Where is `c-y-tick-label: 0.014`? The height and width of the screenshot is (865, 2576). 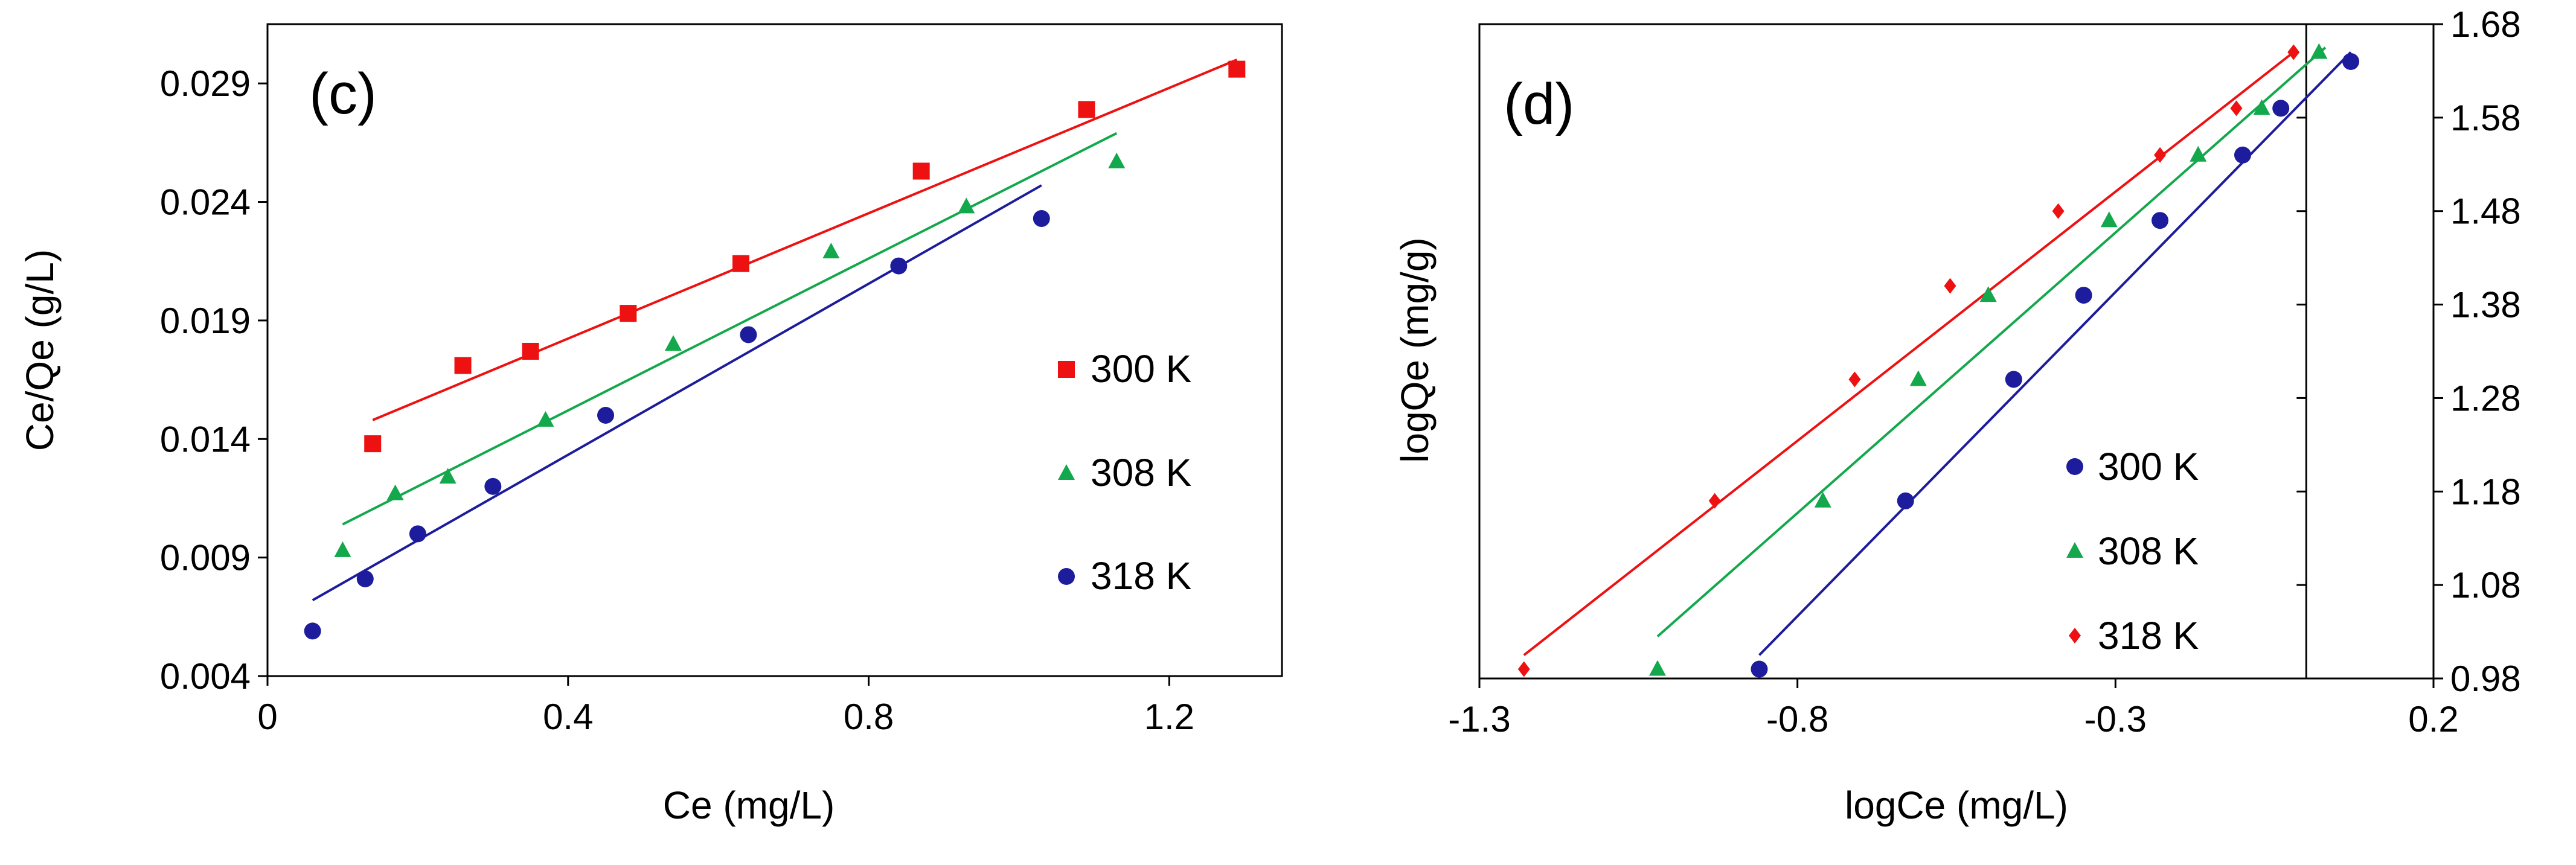
c-y-tick-label: 0.014 is located at coordinates (205, 439).